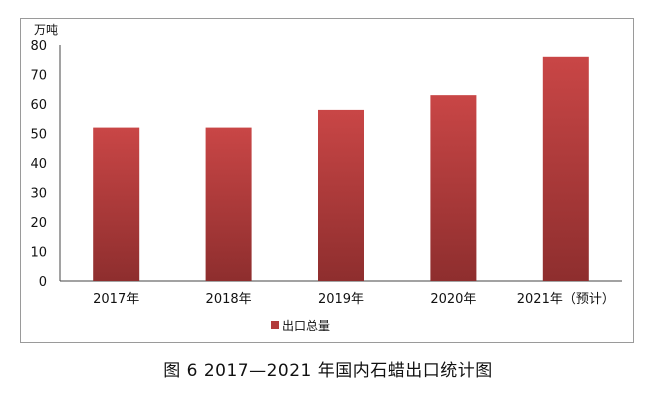 The image size is (656, 400). I want to click on y-tick-label: 30, so click(38, 194).